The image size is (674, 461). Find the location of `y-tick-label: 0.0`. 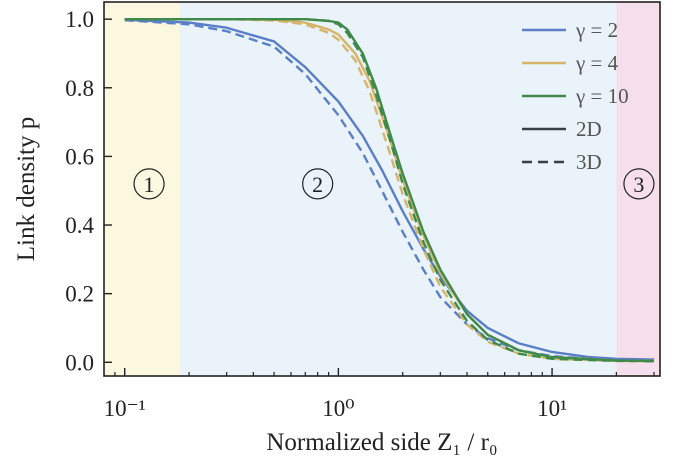

y-tick-label: 0.0 is located at coordinates (79, 362).